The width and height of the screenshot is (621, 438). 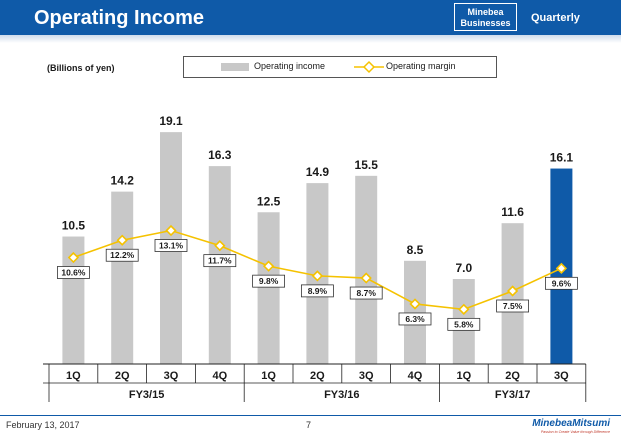 I want to click on margin-label-8: 6.3%, so click(x=415, y=319).